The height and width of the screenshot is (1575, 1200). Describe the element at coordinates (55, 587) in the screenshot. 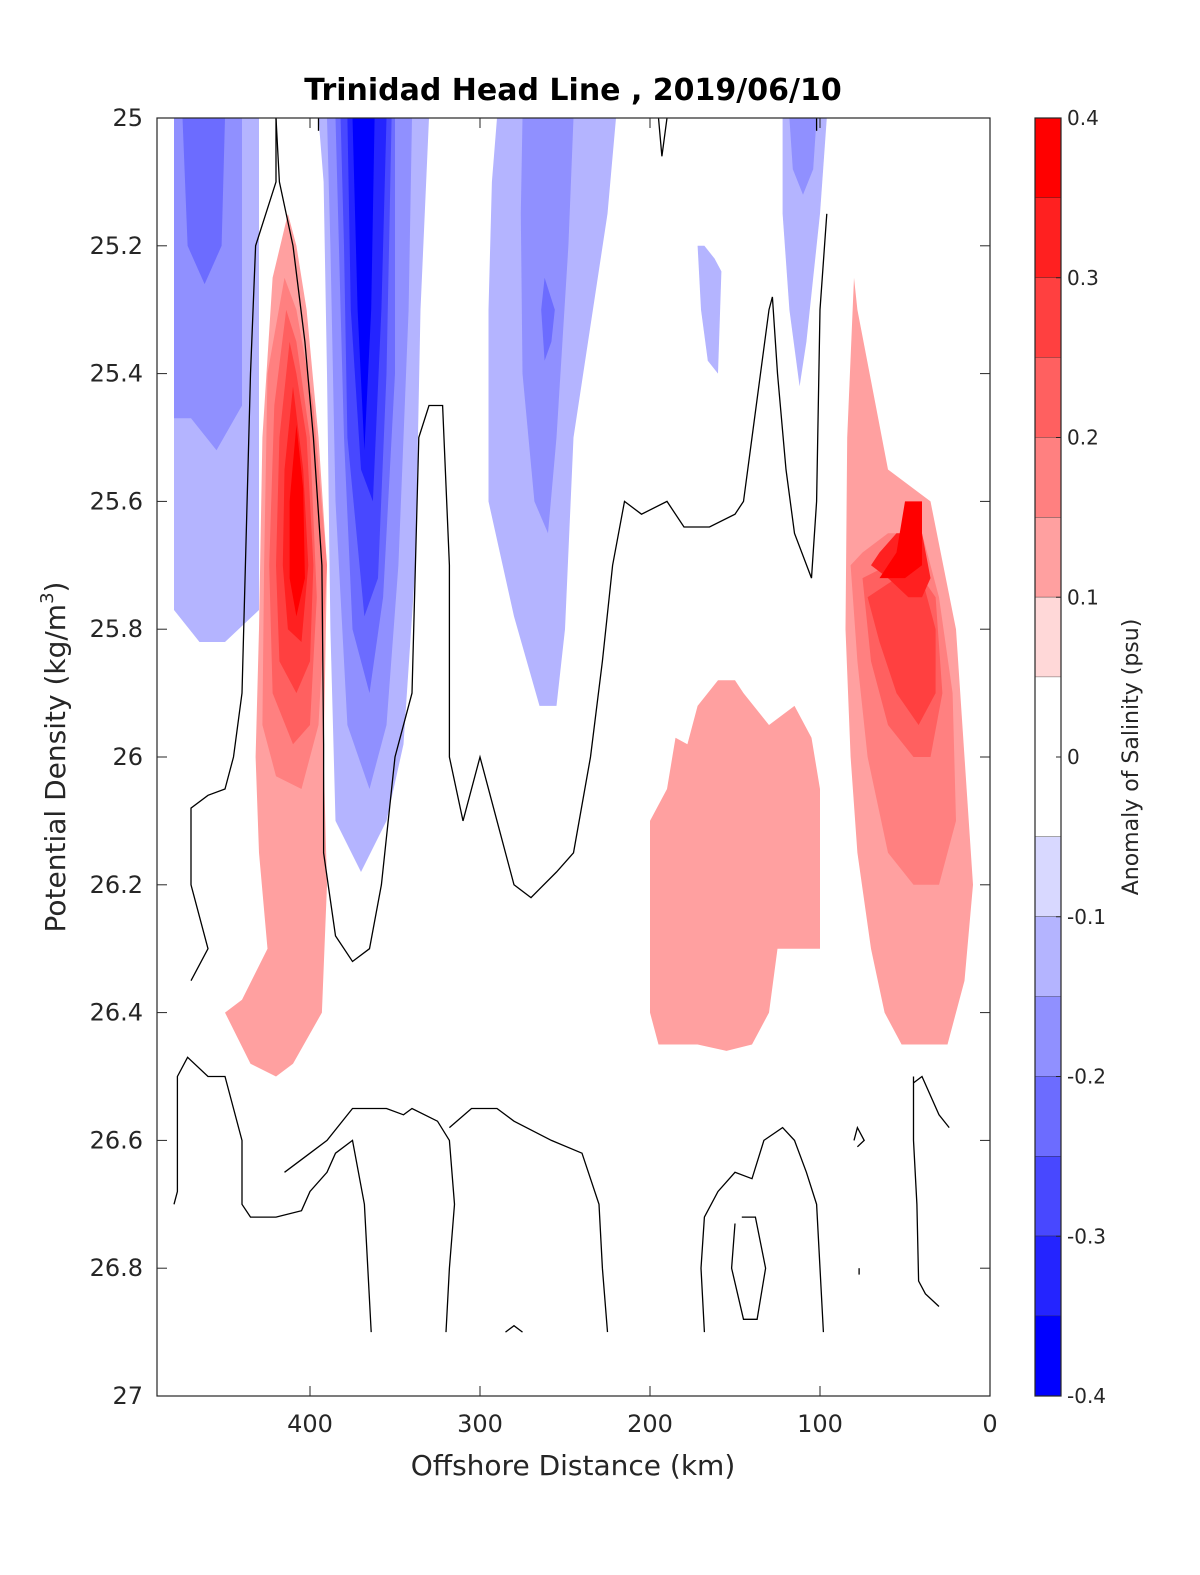

I see `y-axis-label-close: )` at that location.